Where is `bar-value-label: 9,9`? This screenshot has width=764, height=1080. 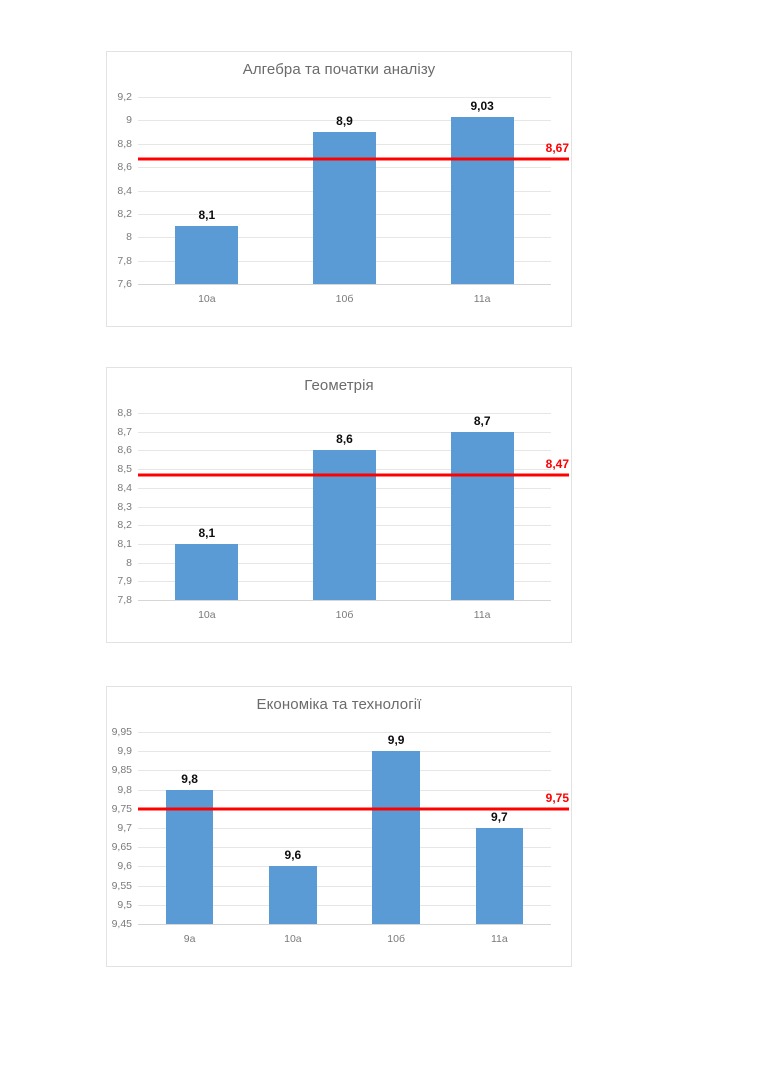 bar-value-label: 9,9 is located at coordinates (396, 740).